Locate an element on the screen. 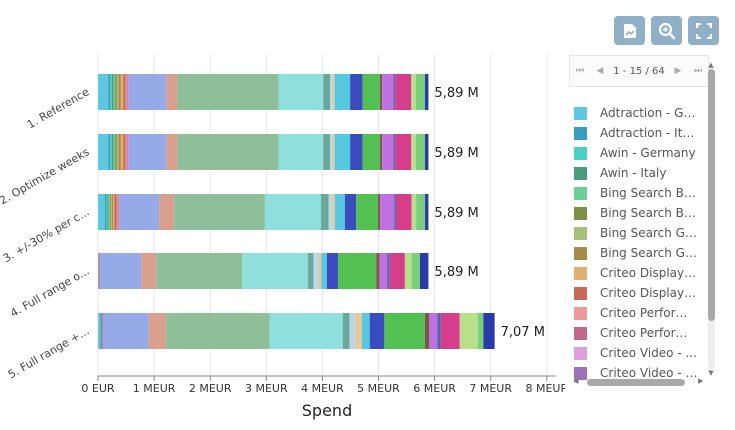 This screenshot has height=430, width=735. scroll-down-icon: ▼ is located at coordinates (711, 373).